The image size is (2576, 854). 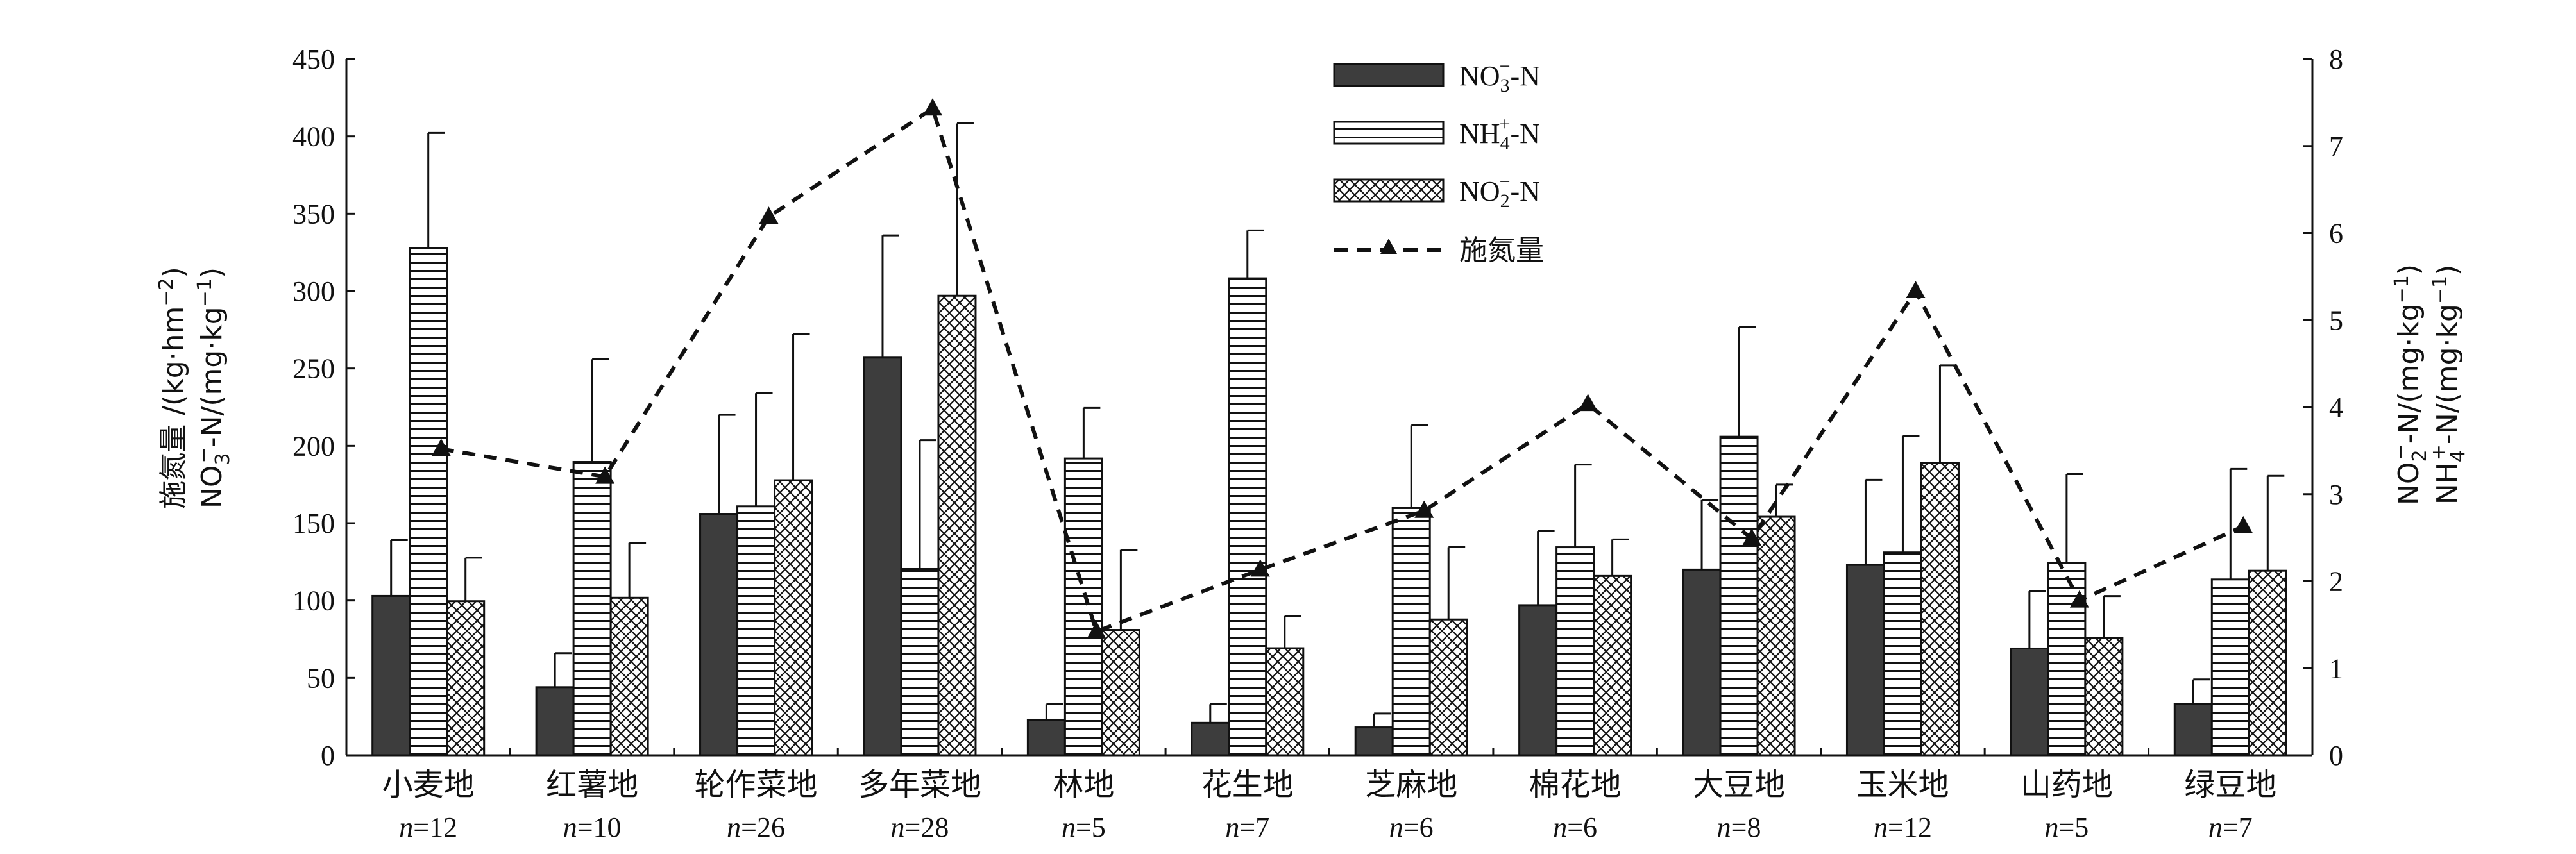 I want to click on left-tick-label: 250, so click(x=313, y=369).